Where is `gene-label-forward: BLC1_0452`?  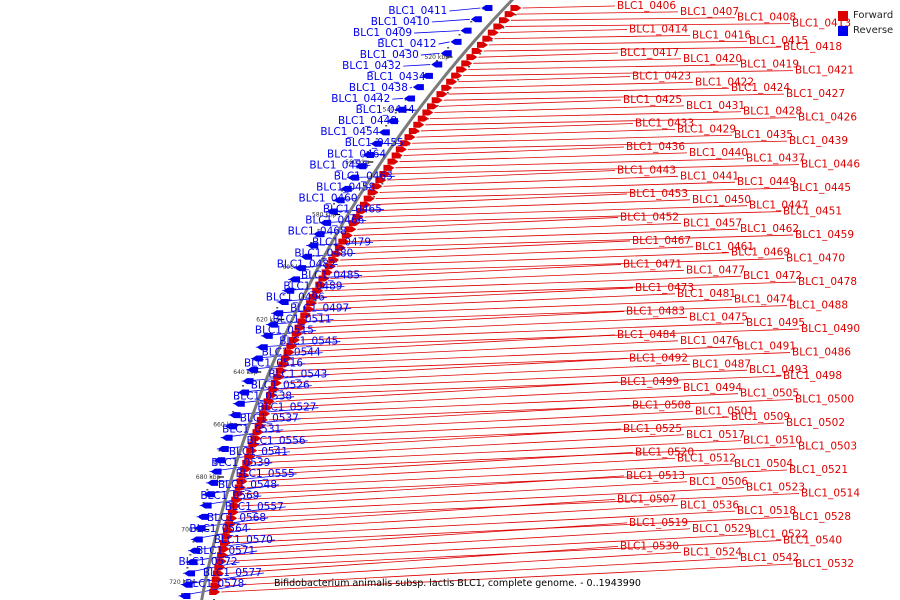
gene-label-forward: BLC1_0452 is located at coordinates (649, 217).